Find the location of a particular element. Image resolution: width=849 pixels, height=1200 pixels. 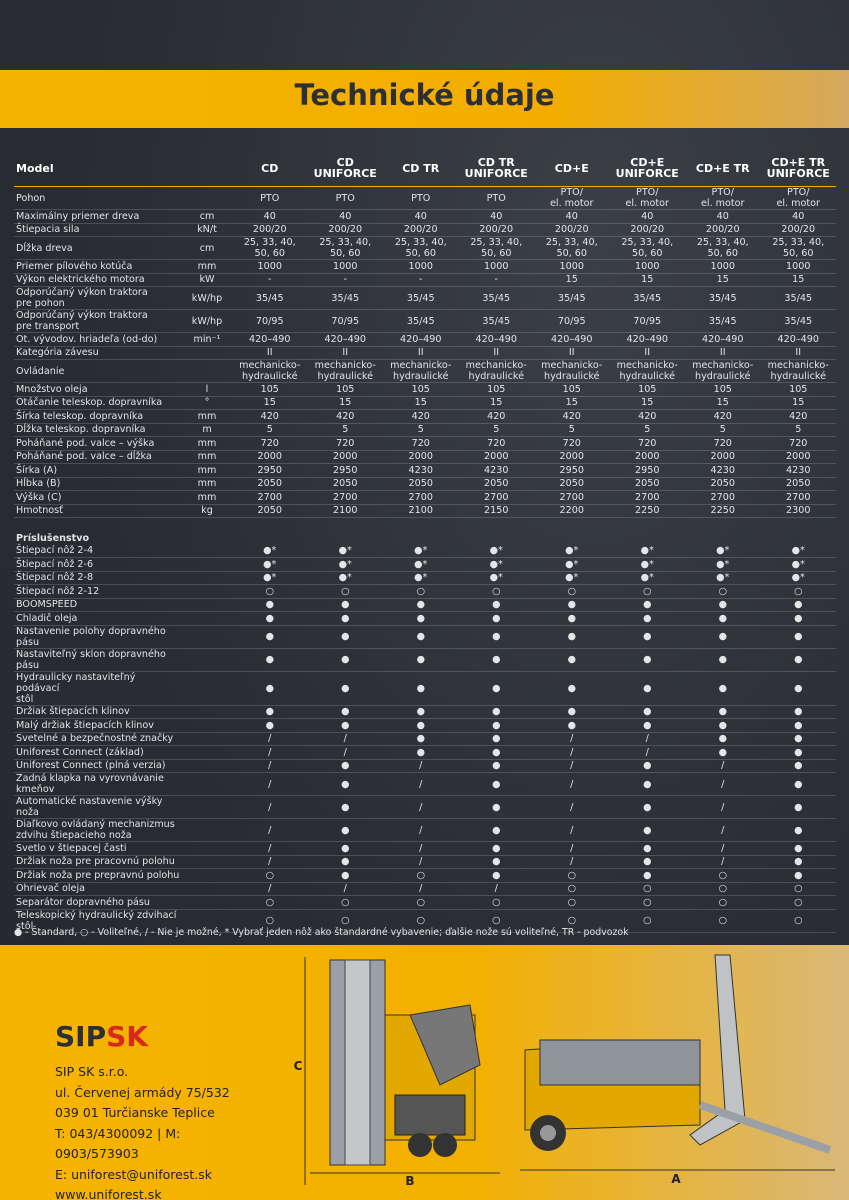

cell: PTO is located at coordinates (345, 198).